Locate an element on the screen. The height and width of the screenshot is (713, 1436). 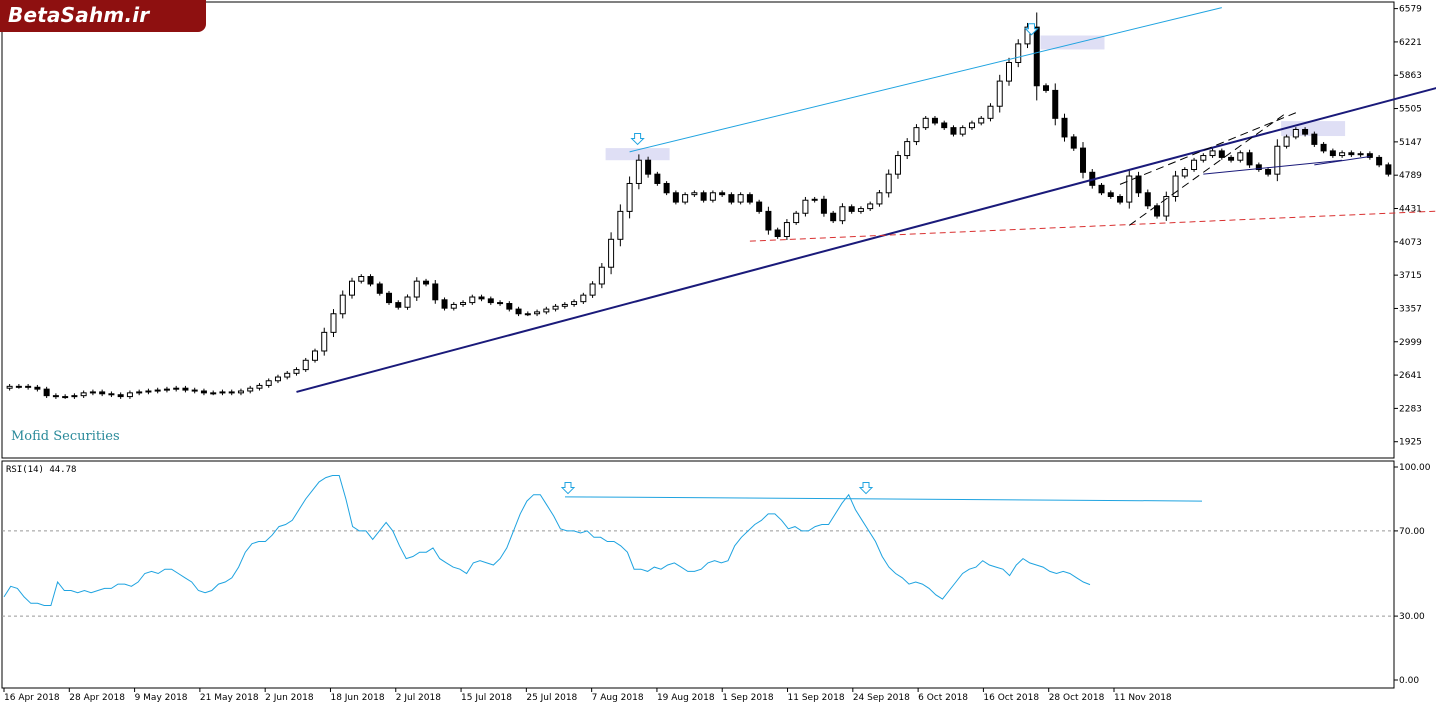
support-dashed-line is located at coordinates (1092, 226).